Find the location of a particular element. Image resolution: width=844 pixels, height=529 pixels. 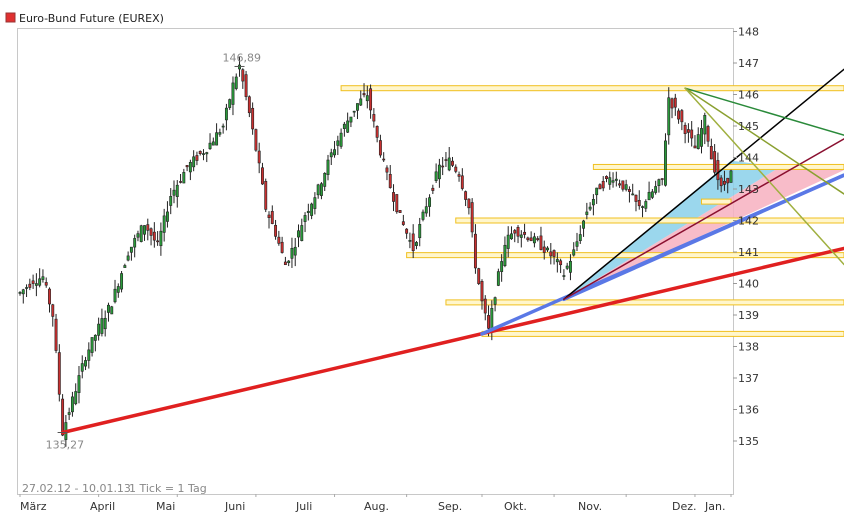

y-tick-label: 148 is located at coordinates (748, 32).